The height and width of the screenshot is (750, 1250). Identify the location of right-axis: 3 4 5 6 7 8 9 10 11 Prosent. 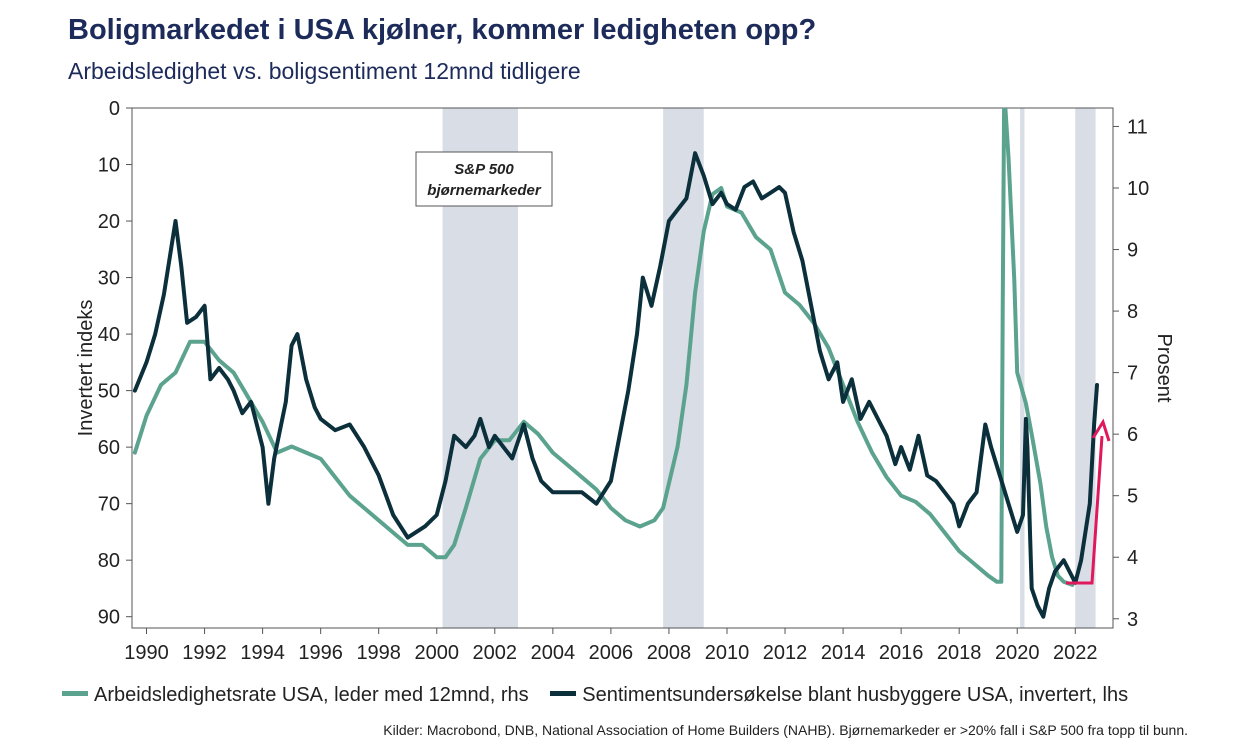
(1144, 373).